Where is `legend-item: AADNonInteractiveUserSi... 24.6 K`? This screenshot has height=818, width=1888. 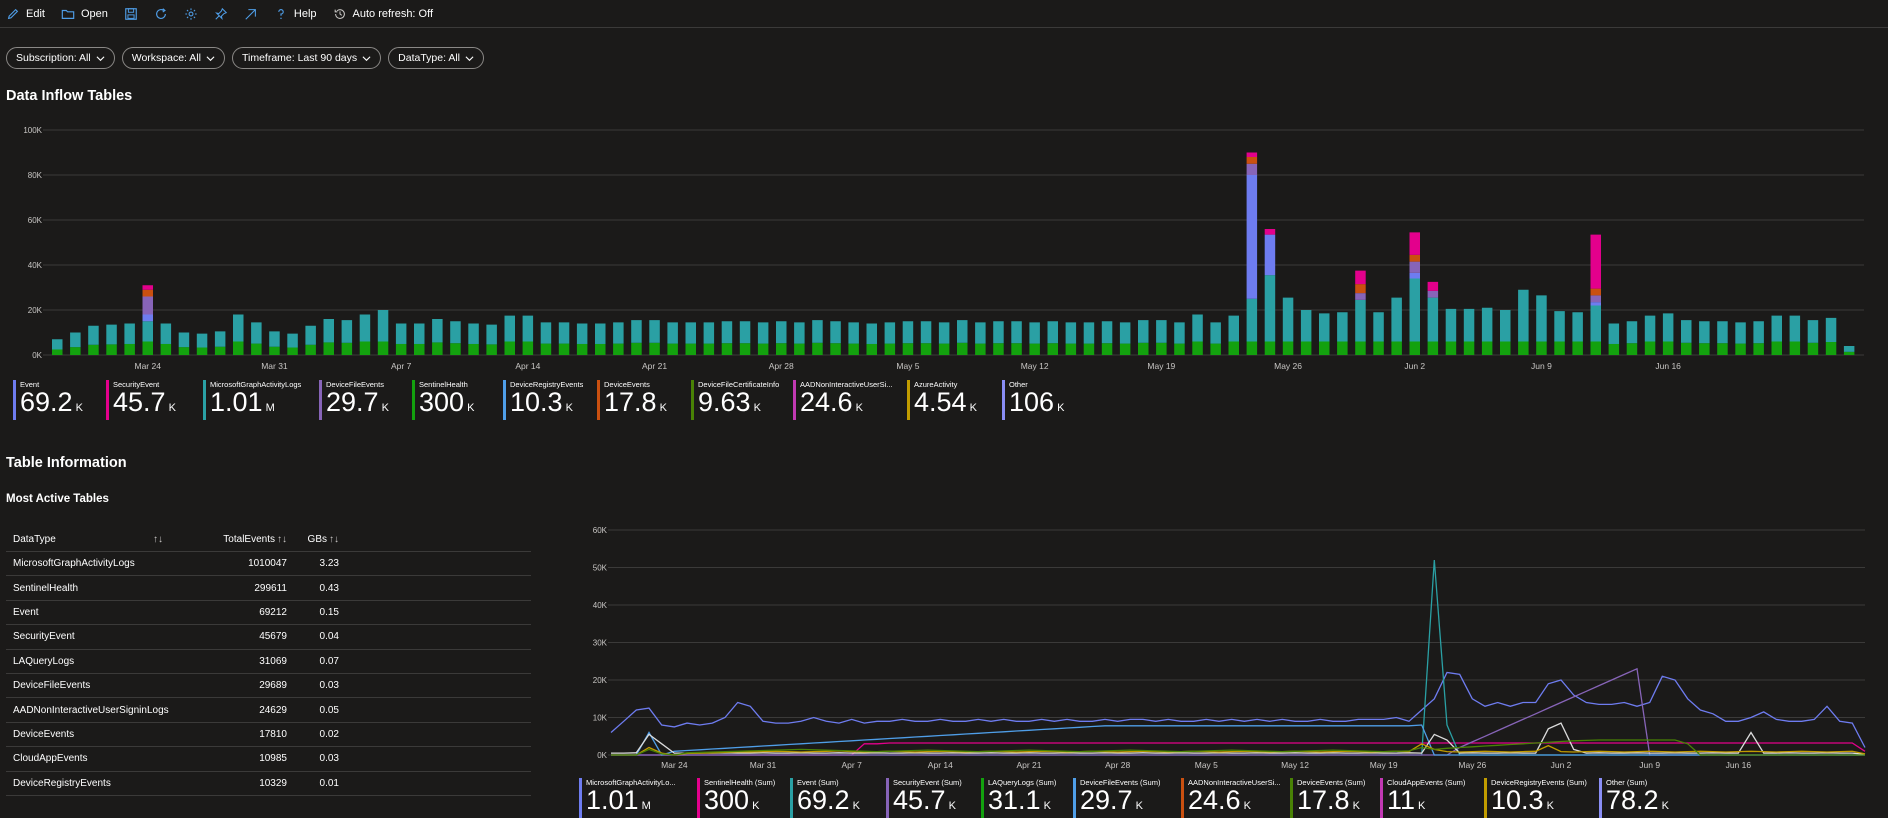
legend-item: AADNonInteractiveUserSi... 24.6 K is located at coordinates (850, 400).